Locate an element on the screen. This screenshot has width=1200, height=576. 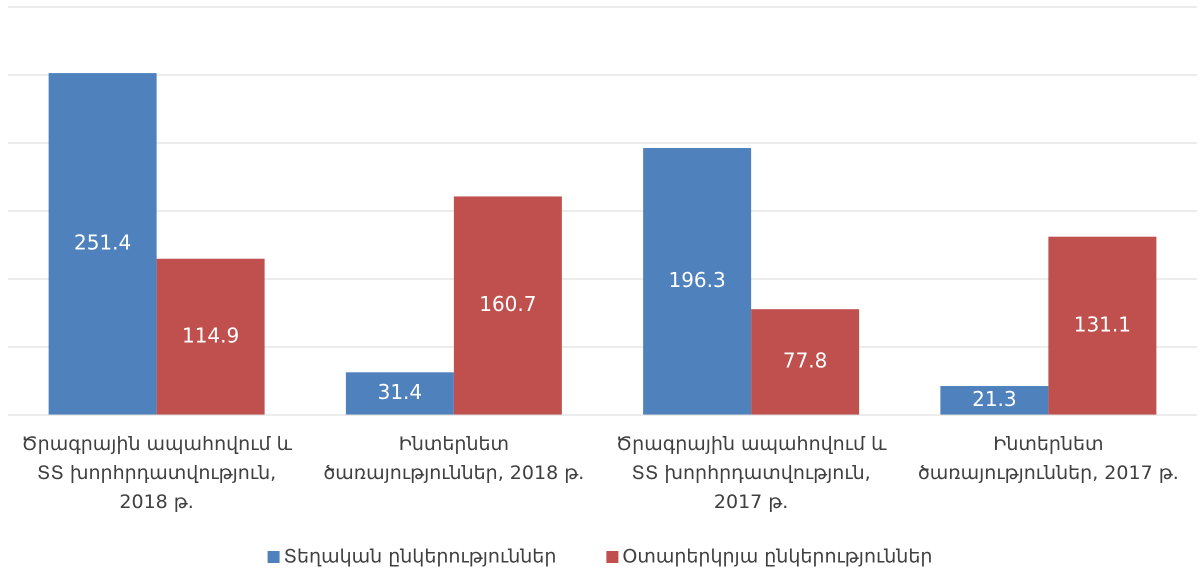
data-label: 114.9 is located at coordinates (210, 335).